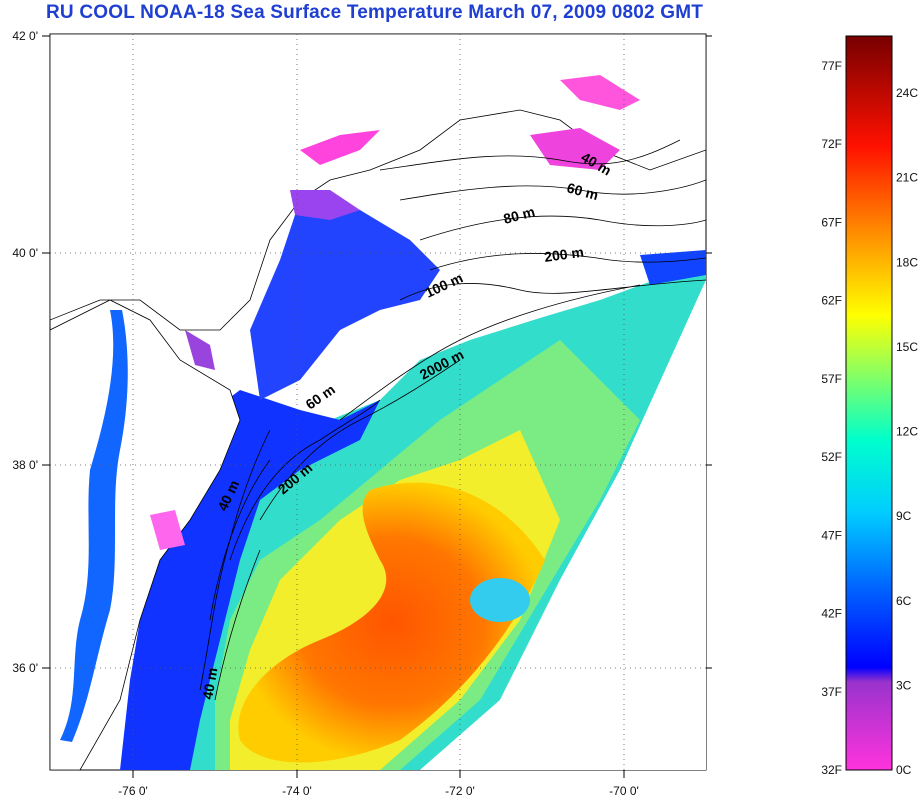 The image size is (920, 800). Describe the element at coordinates (200, 350) in the screenshot. I see `cold-patch-delaware` at that location.